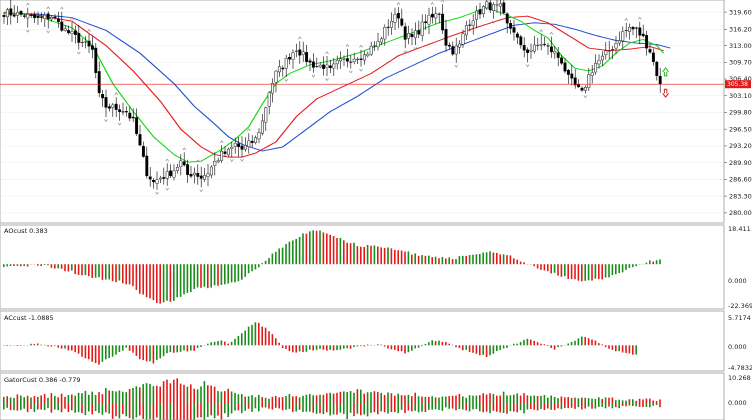 The image size is (752, 420). Describe the element at coordinates (740, 146) in the screenshot. I see `price-tick-label: 293.20` at that location.